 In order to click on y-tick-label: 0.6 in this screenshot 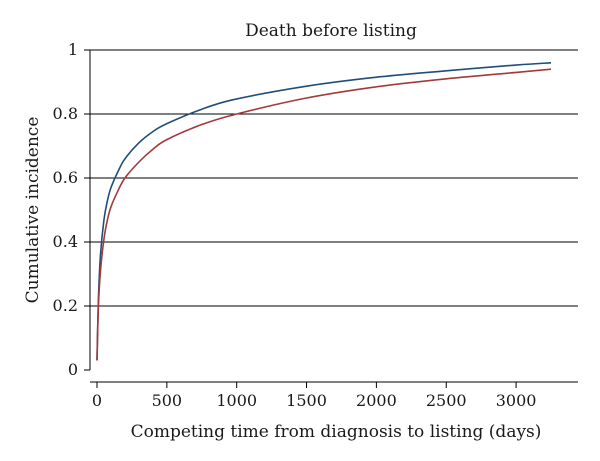, I will do `click(65, 177)`.